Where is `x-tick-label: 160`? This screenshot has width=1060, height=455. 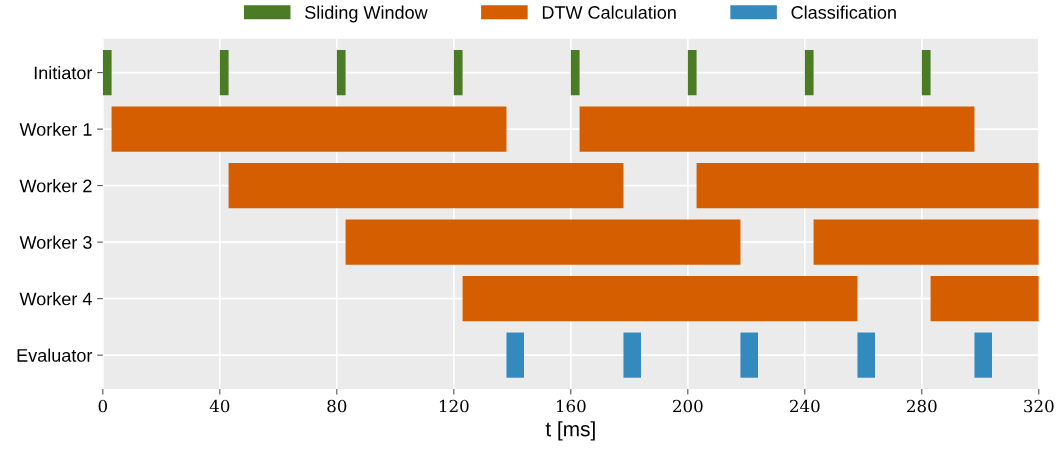
x-tick-label: 160 is located at coordinates (571, 406).